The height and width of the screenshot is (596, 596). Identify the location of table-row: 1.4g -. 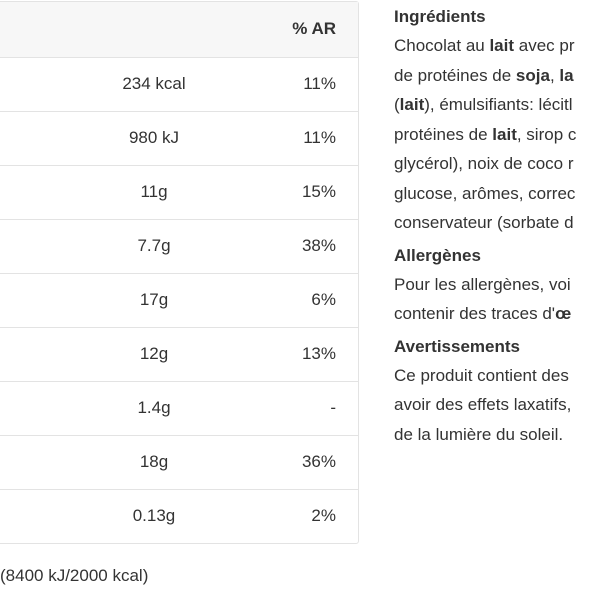
(179, 408).